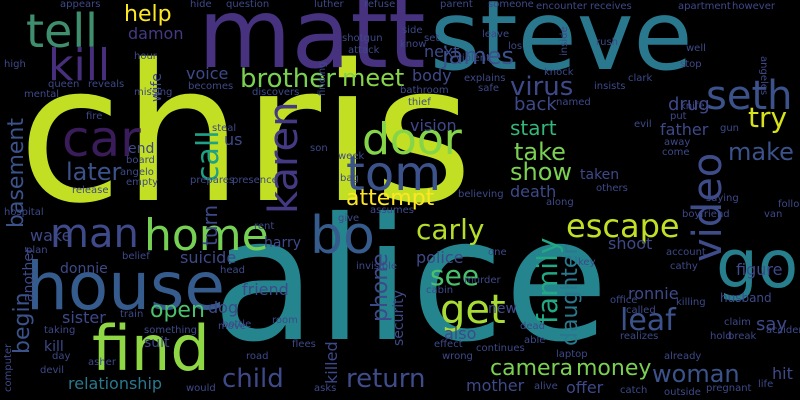 This screenshot has width=800, height=400. Describe the element at coordinates (351, 156) in the screenshot. I see `word-week: week` at that location.